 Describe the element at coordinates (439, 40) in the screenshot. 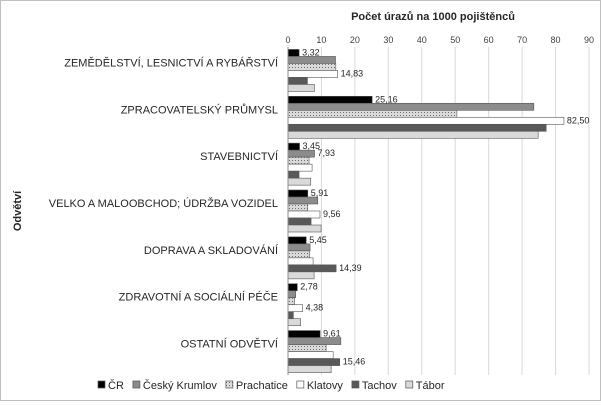

I see `x-axis-ticks: 0 10 20 30 40 50 60 70 80 90` at that location.